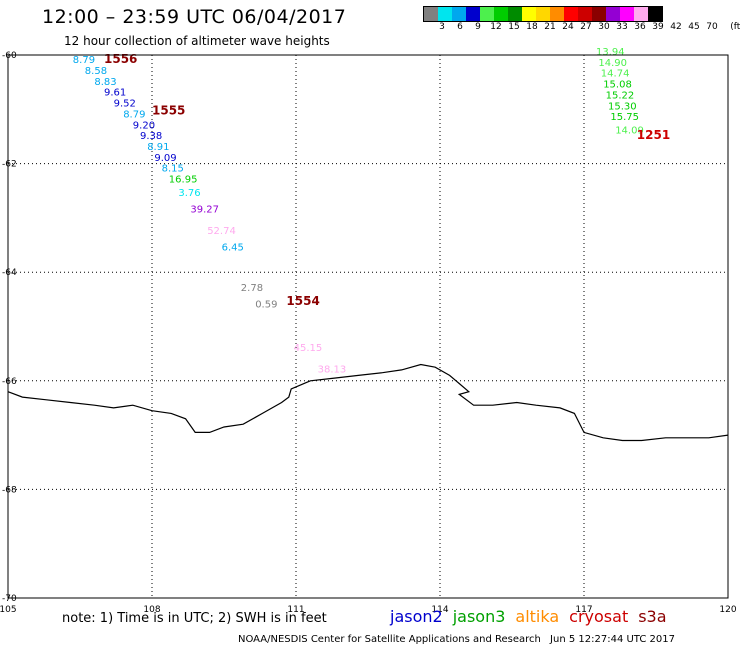 The height and width of the screenshot is (650, 740). Describe the element at coordinates (308, 348) in the screenshot. I see `wave-height-label: 45.15` at that location.